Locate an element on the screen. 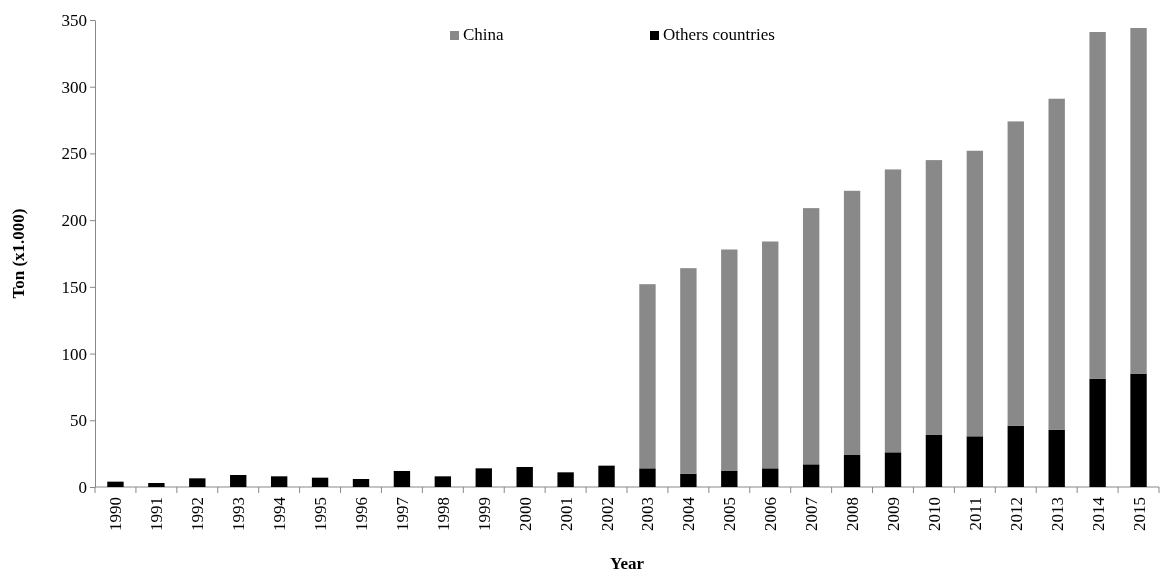 This screenshot has height=575, width=1169. x-tick-label: 2002 is located at coordinates (607, 514).